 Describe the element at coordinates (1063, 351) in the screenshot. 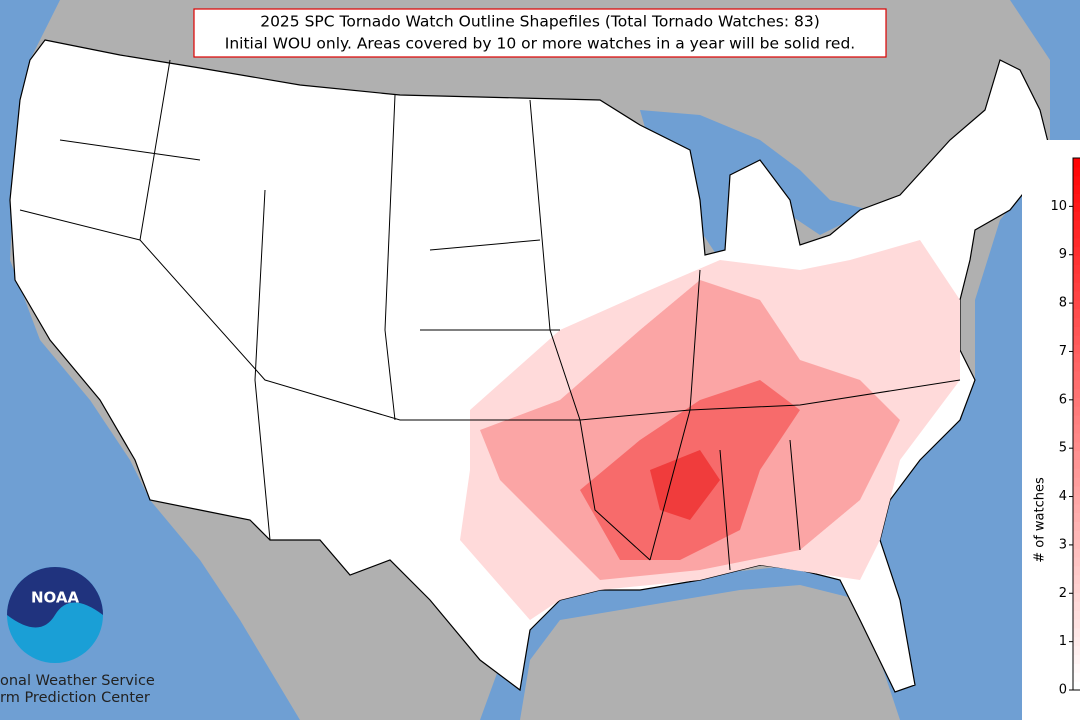

I see `colorbar-tick-label: 7` at that location.